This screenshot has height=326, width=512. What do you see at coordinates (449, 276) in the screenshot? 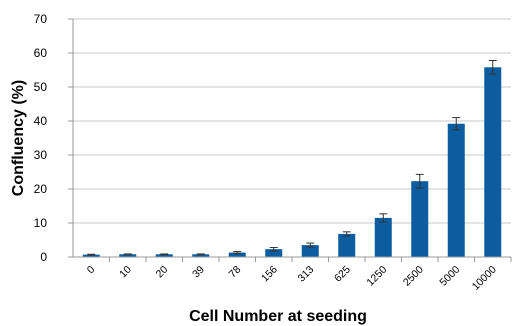
I see `x-tick-label: 5000` at bounding box center [449, 276].